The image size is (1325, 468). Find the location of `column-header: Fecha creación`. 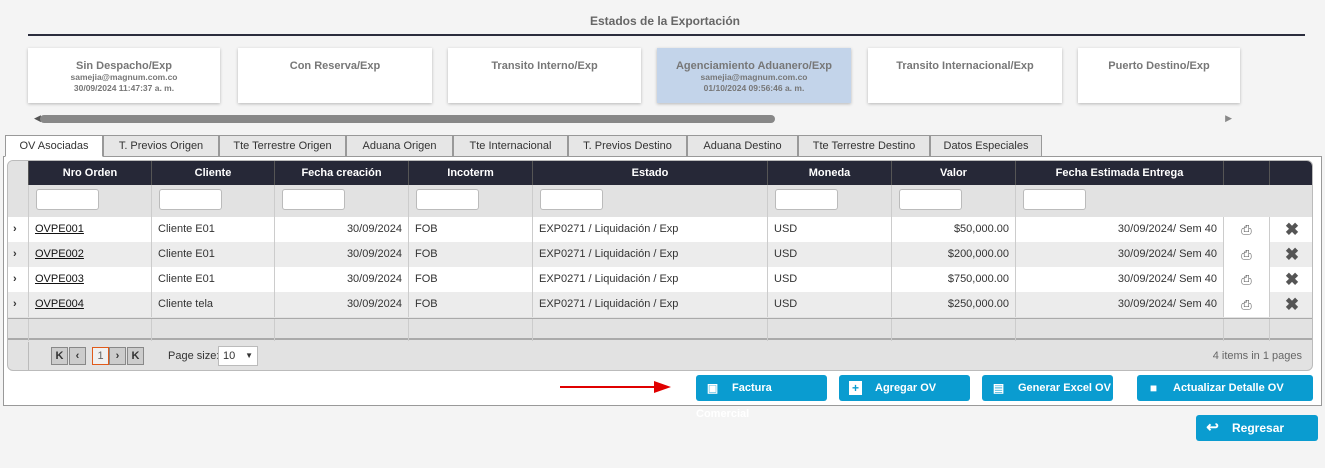

column-header: Fecha creación is located at coordinates (341, 173).